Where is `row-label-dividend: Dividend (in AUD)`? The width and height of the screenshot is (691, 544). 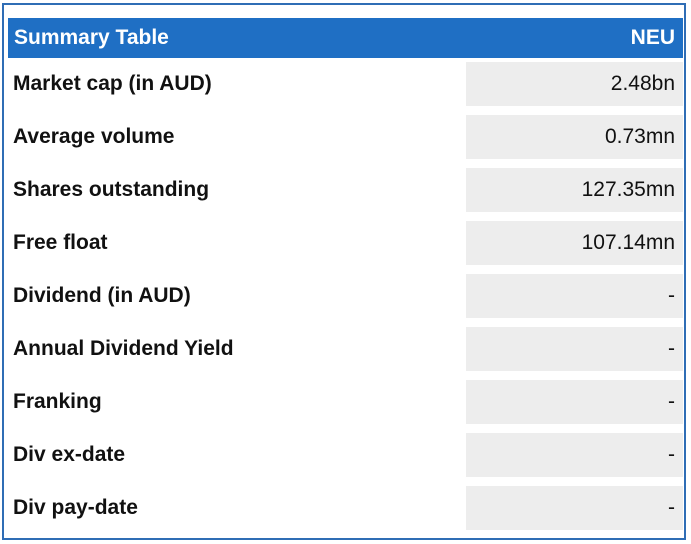
row-label-dividend: Dividend (in AUD) is located at coordinates (102, 295).